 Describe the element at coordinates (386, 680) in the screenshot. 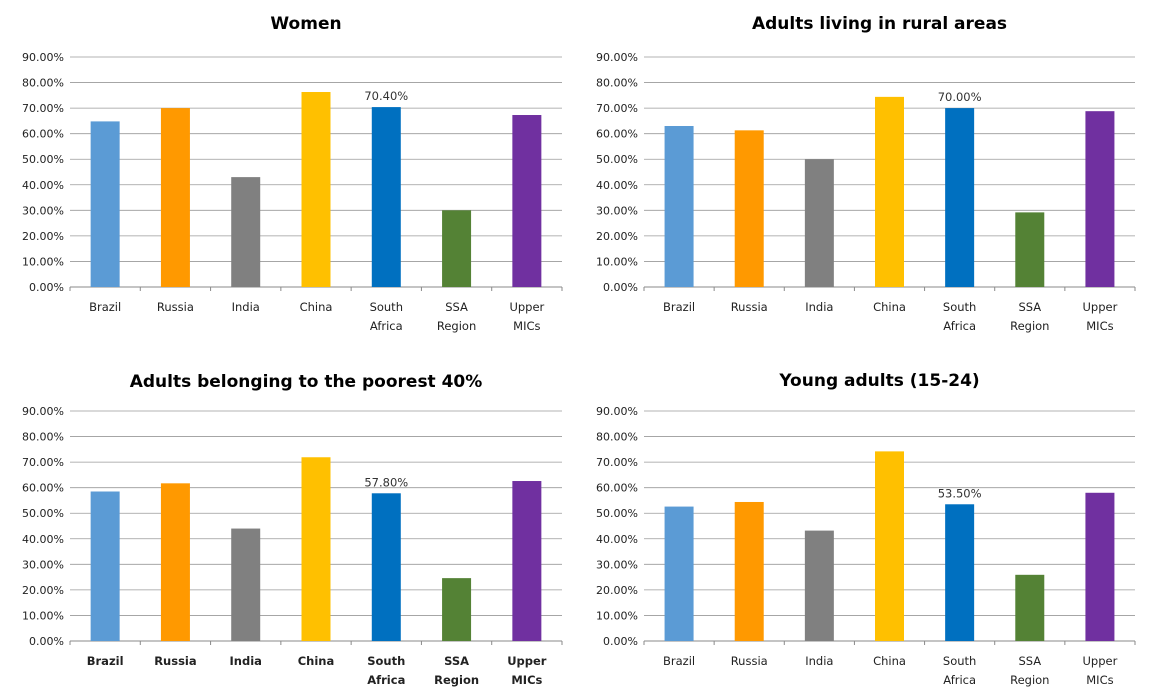

I see `x-category-label: Africa` at that location.